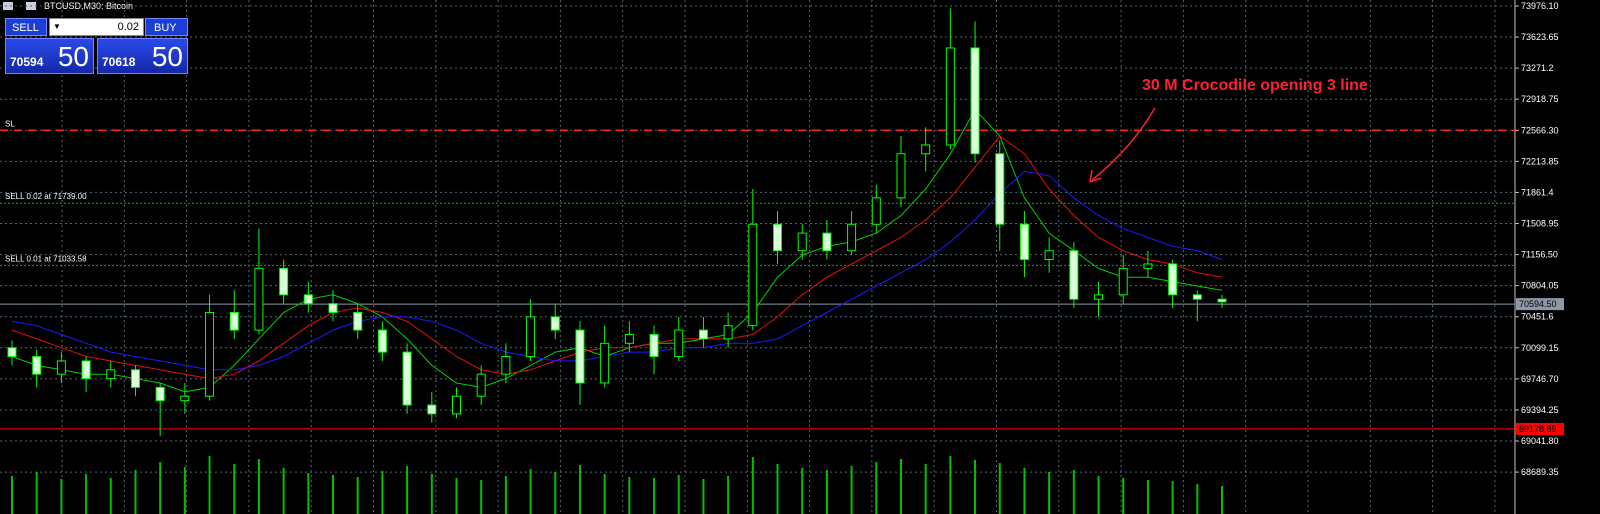  What do you see at coordinates (1540, 6) in the screenshot?
I see `y-tick-label: 73976.10` at bounding box center [1540, 6].